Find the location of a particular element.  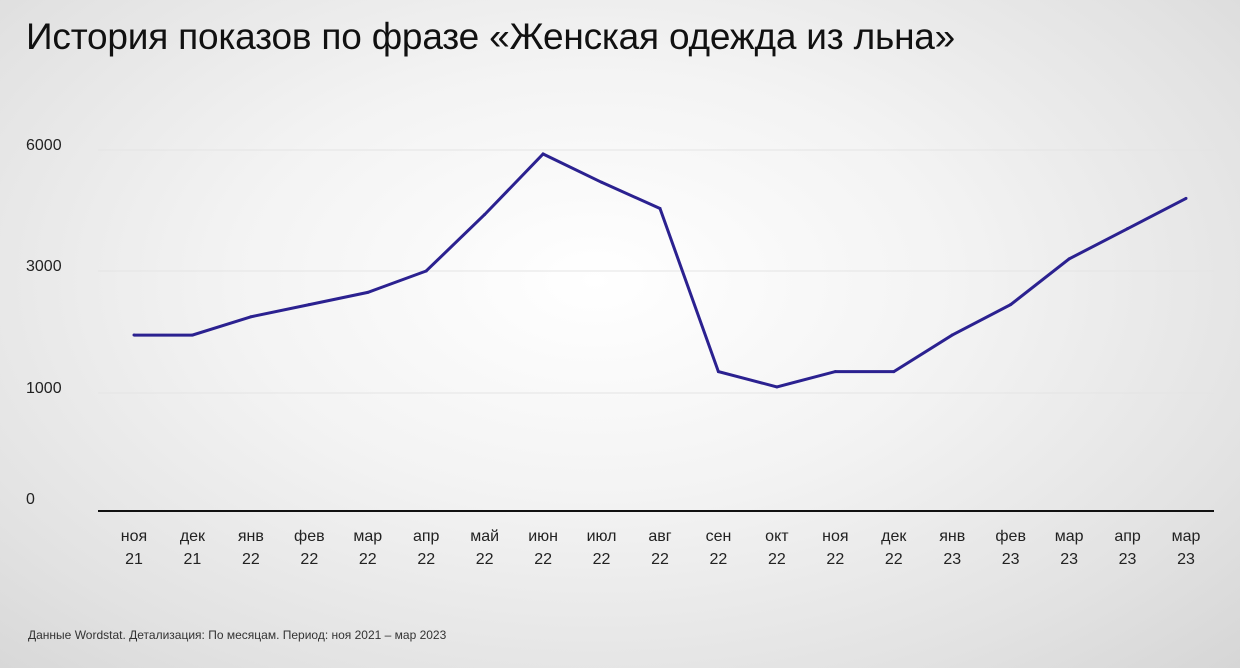

y-tick-label: 6000 is located at coordinates (44, 145).